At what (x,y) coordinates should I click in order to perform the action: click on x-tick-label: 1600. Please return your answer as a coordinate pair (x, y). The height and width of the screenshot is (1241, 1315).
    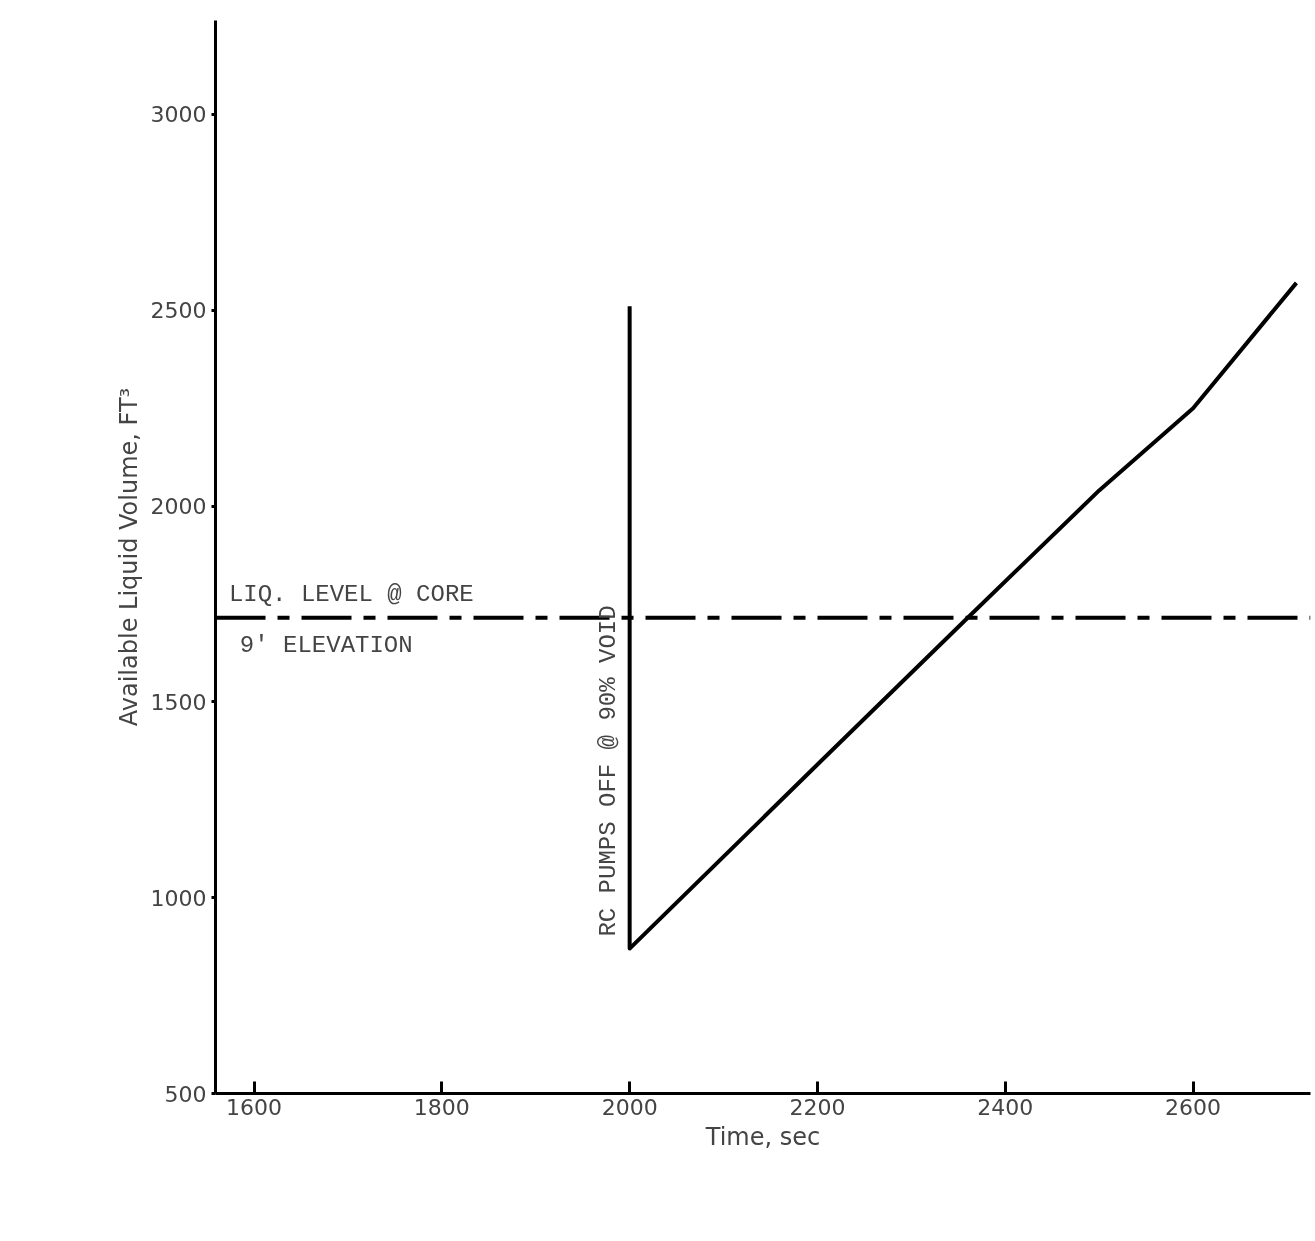
    Looking at the image, I should click on (254, 1107).